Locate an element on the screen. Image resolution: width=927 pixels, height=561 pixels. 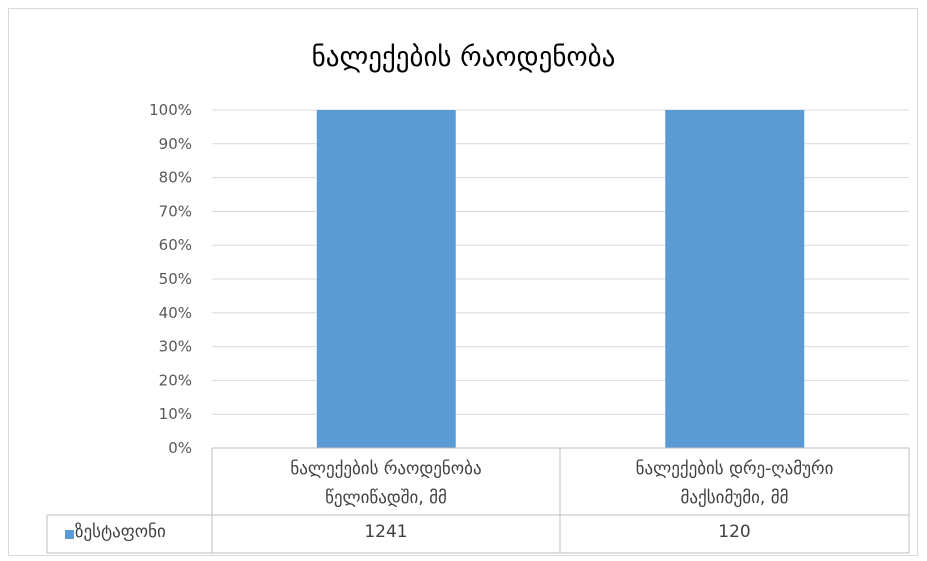
y-tick-label: 10% is located at coordinates (175, 414).